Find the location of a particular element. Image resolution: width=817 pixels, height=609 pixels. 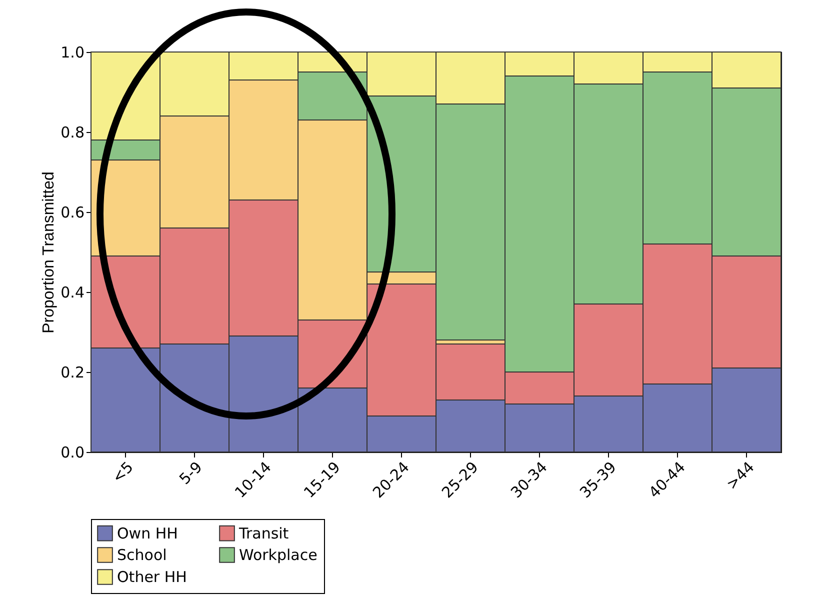

x-tick-label: <5 is located at coordinates (122, 472).